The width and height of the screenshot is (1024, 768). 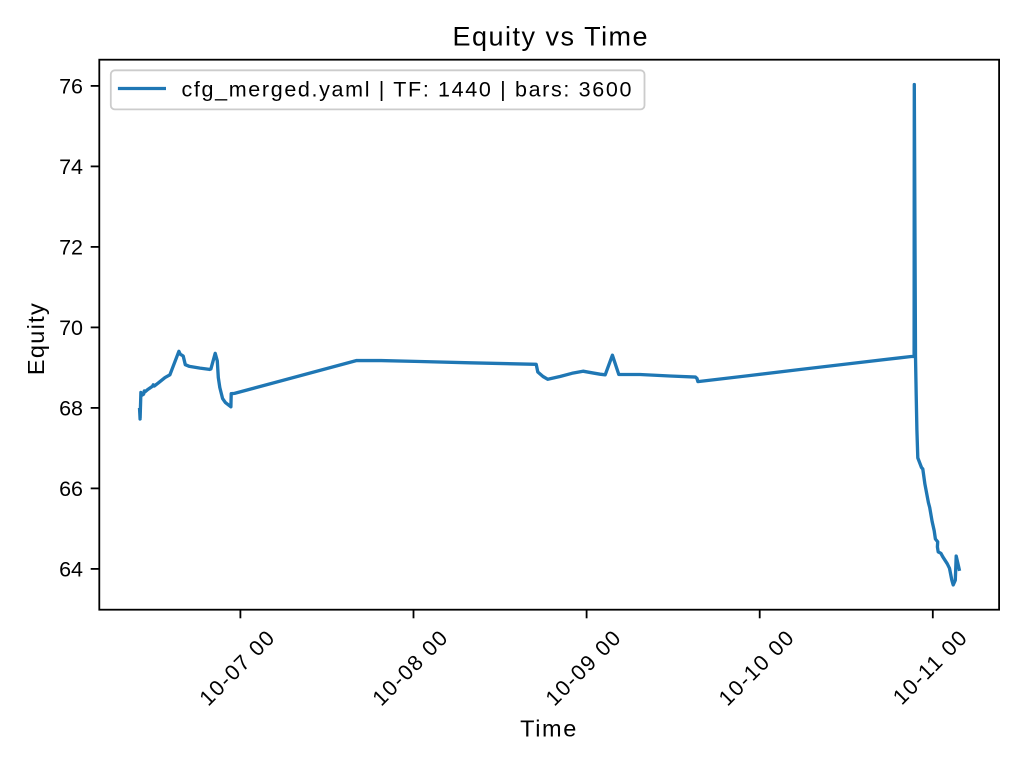 I want to click on svg-text: 68, so click(x=71, y=408).